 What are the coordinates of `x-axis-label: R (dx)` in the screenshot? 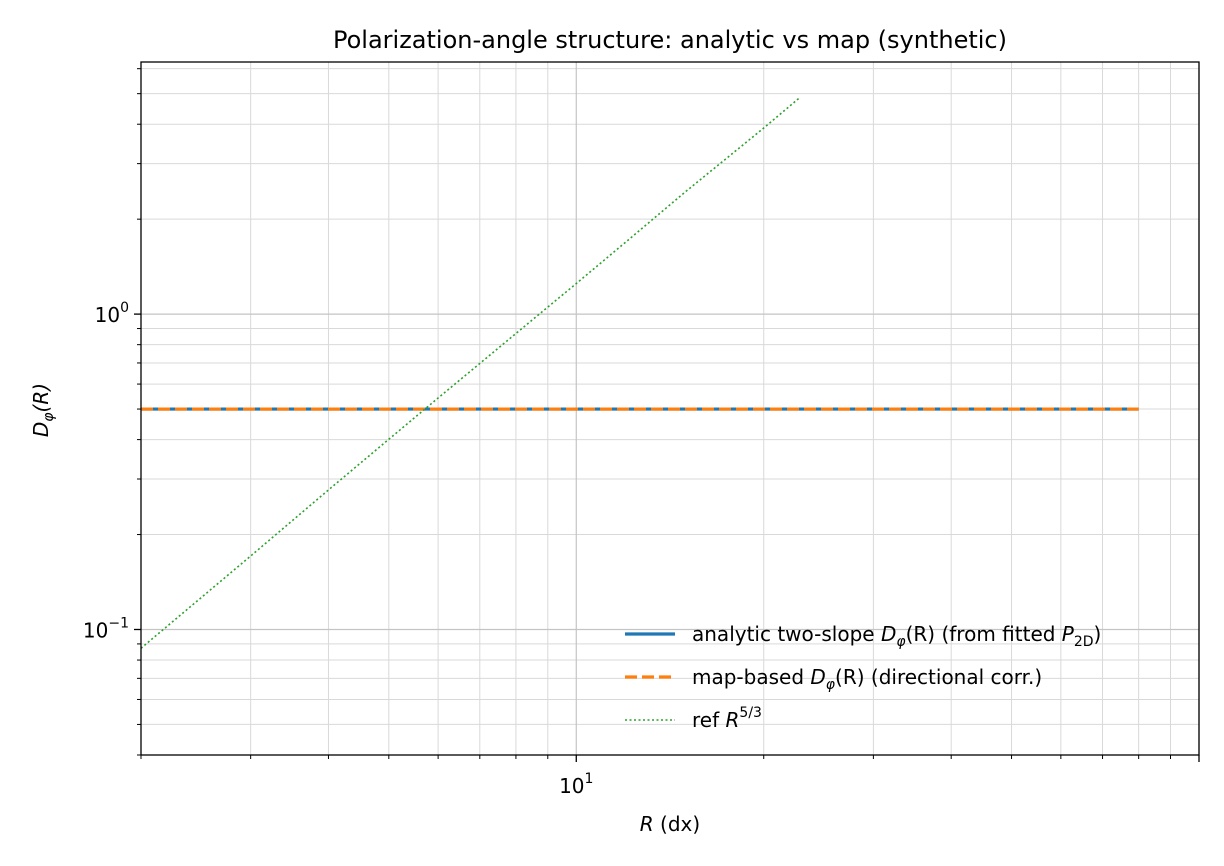 It's located at (670, 824).